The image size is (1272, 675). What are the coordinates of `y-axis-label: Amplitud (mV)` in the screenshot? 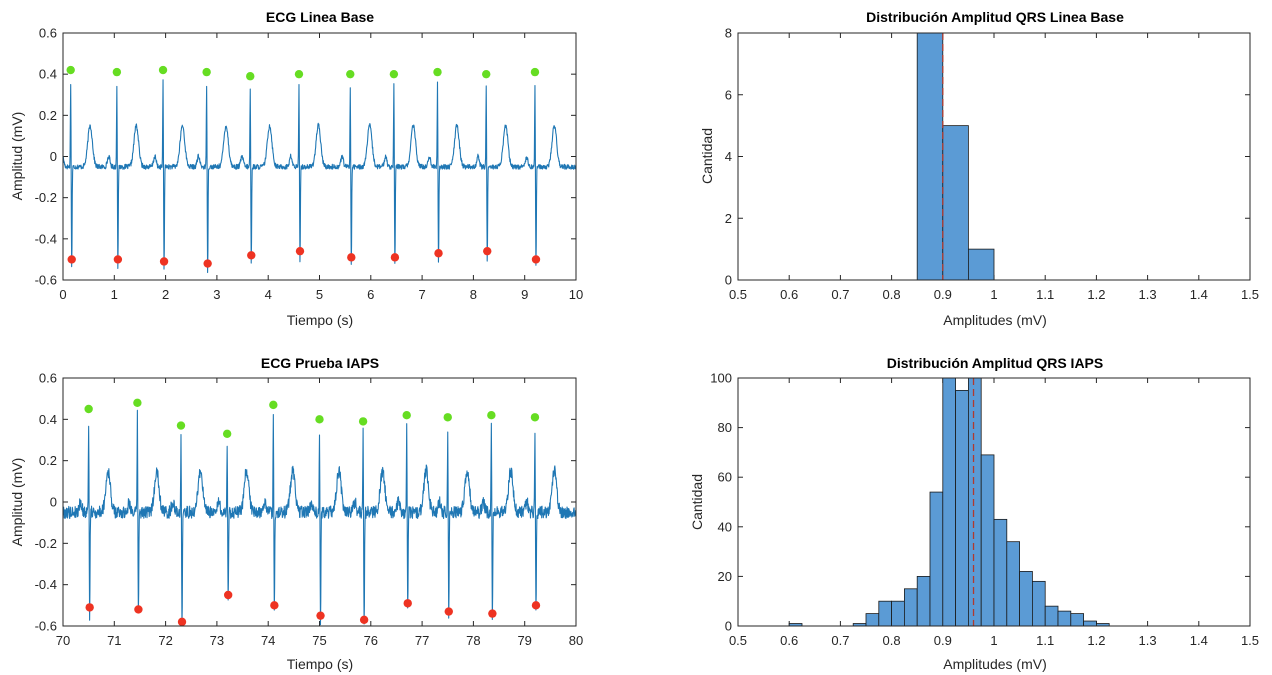 It's located at (17, 156).